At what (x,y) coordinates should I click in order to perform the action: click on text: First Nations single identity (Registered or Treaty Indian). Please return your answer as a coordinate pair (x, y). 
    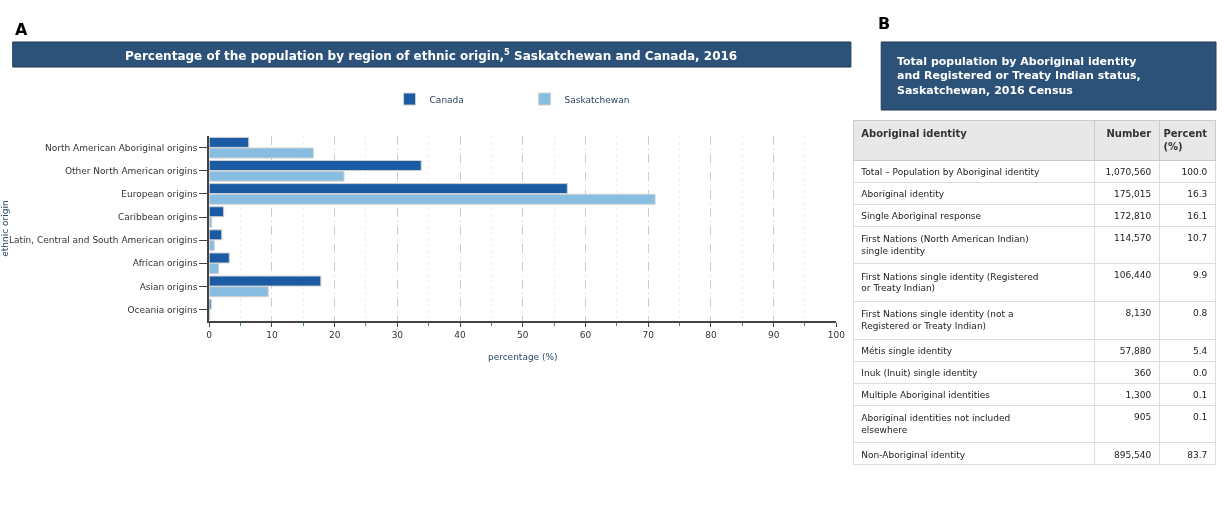
    Looking at the image, I should click on (950, 282).